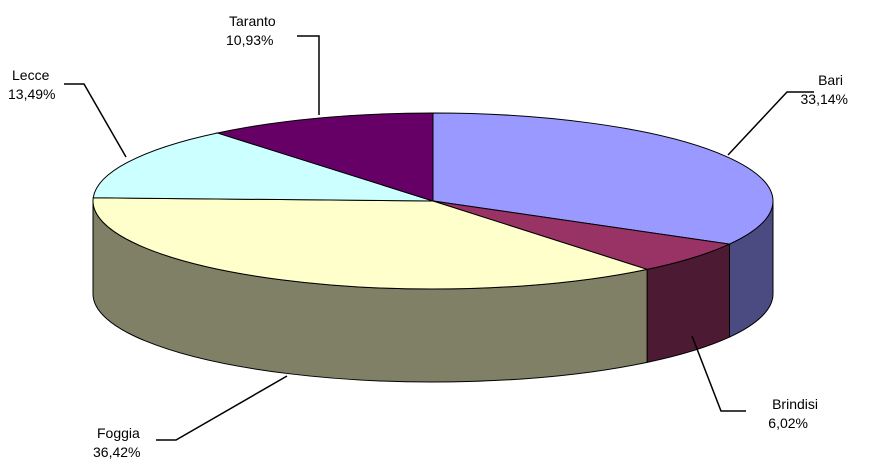 This screenshot has width=874, height=464. Describe the element at coordinates (371, 243) in the screenshot. I see `pie-slice-foggia` at that location.